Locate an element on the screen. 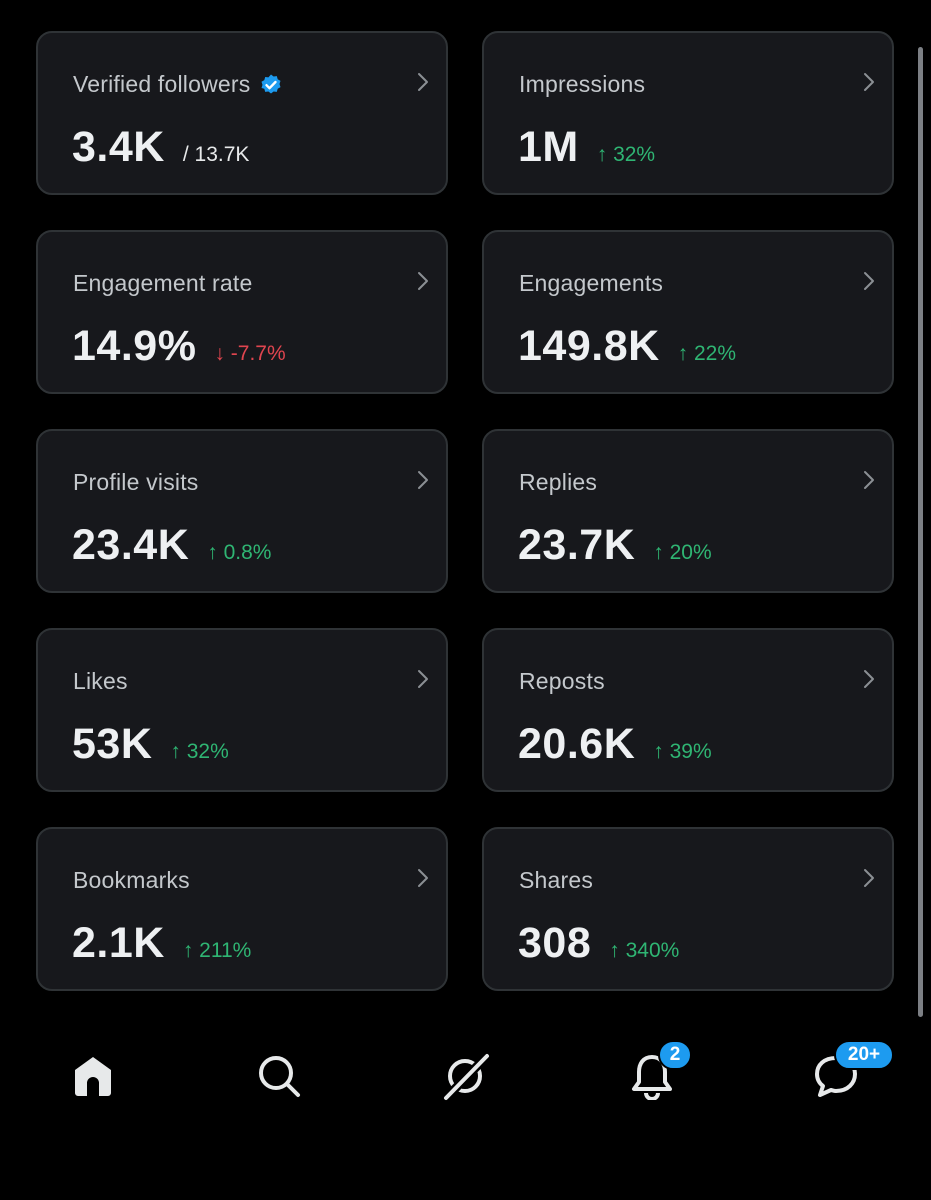 The height and width of the screenshot is (1200, 931). metric-value: 53K is located at coordinates (112, 744).